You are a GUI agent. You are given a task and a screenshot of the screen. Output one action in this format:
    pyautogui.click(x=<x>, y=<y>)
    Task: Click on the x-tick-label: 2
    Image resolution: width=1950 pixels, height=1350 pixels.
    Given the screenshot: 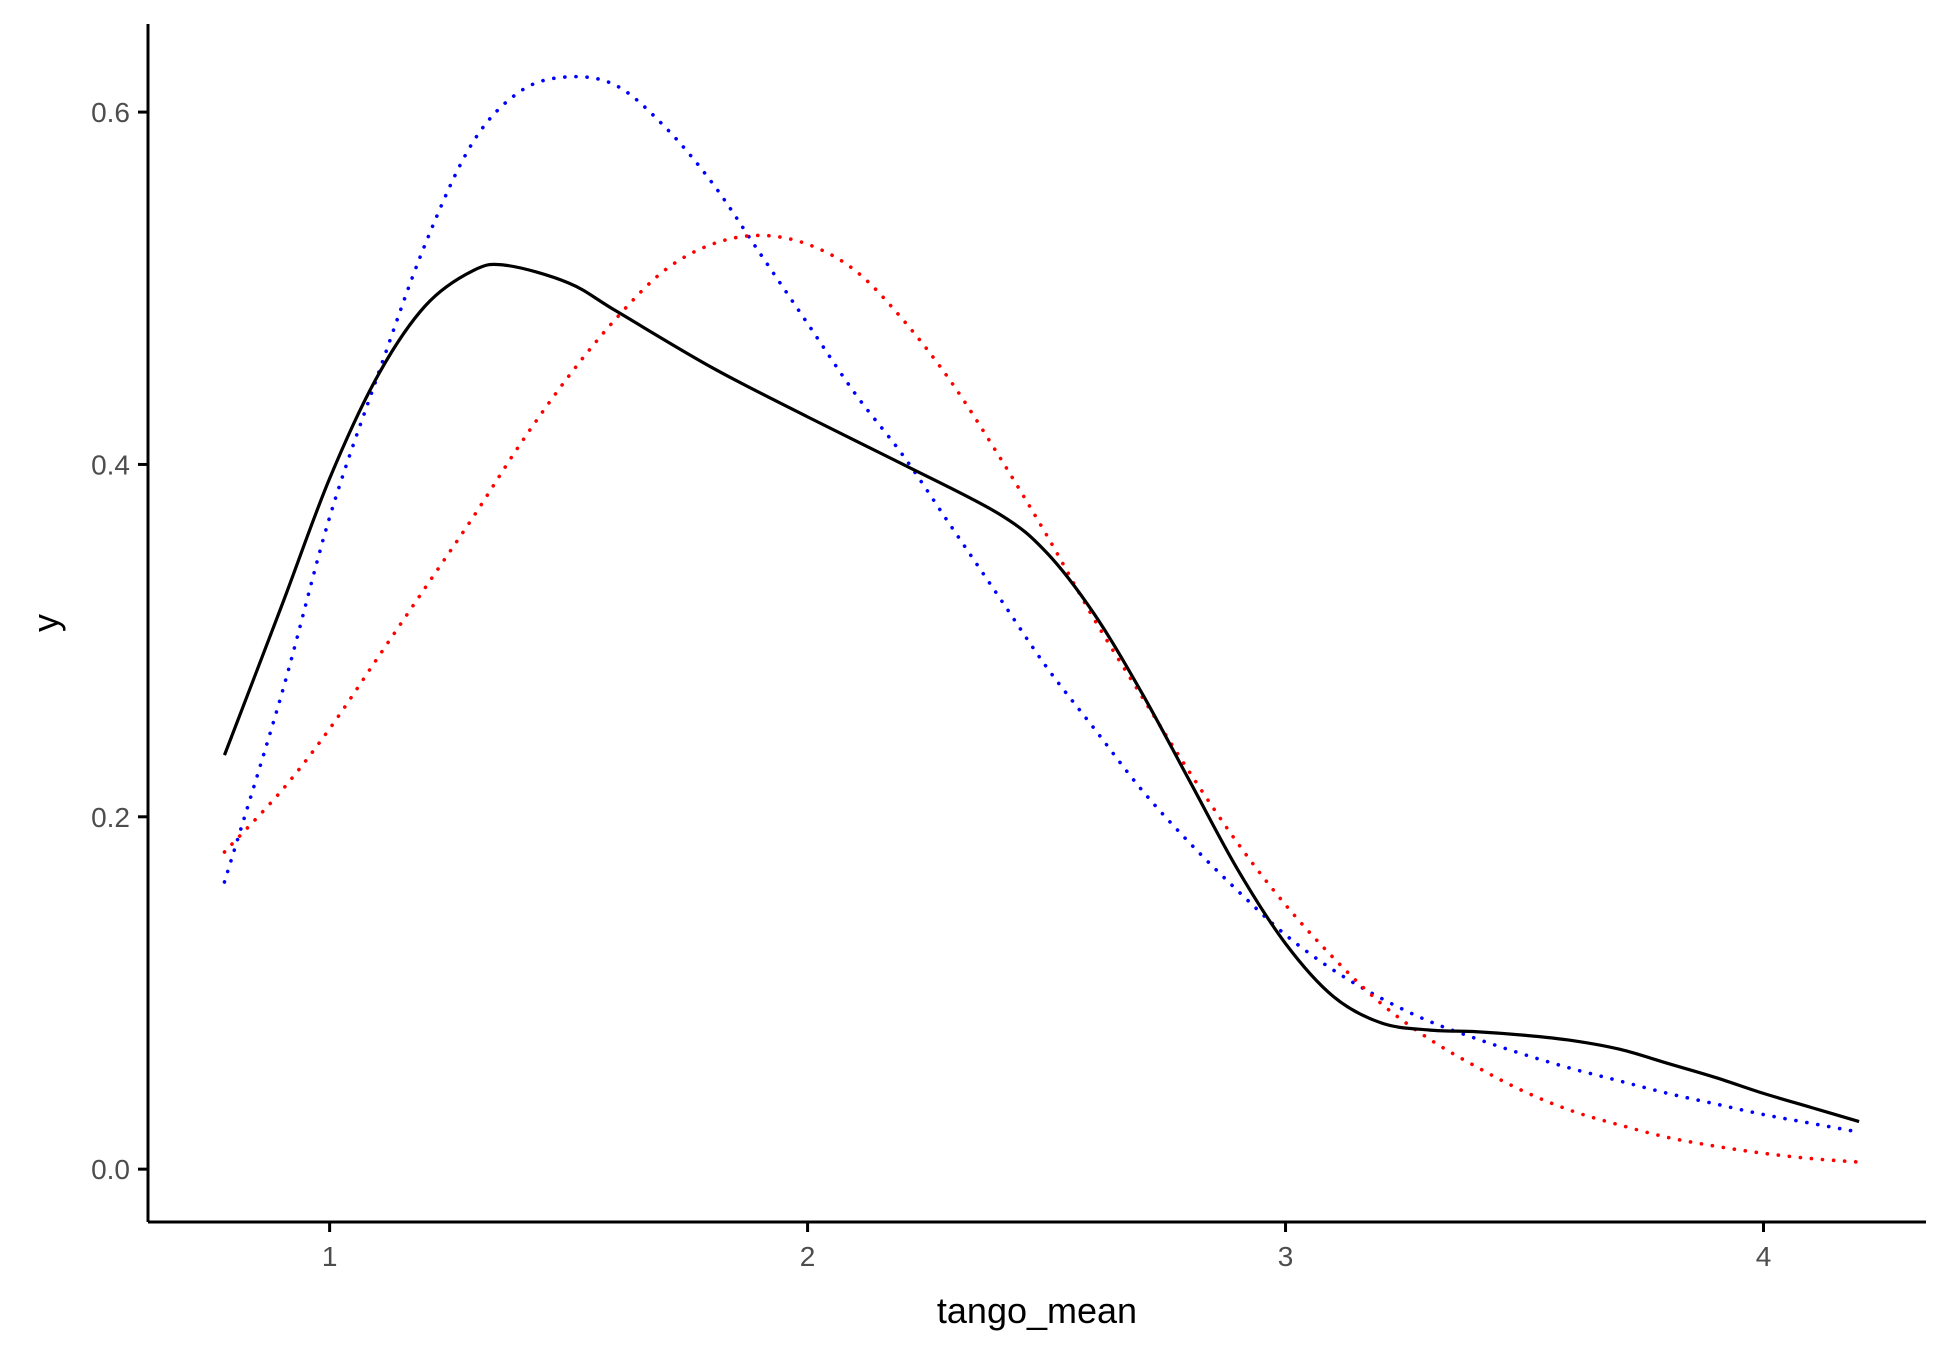 What is the action you would take?
    pyautogui.click(x=808, y=1256)
    